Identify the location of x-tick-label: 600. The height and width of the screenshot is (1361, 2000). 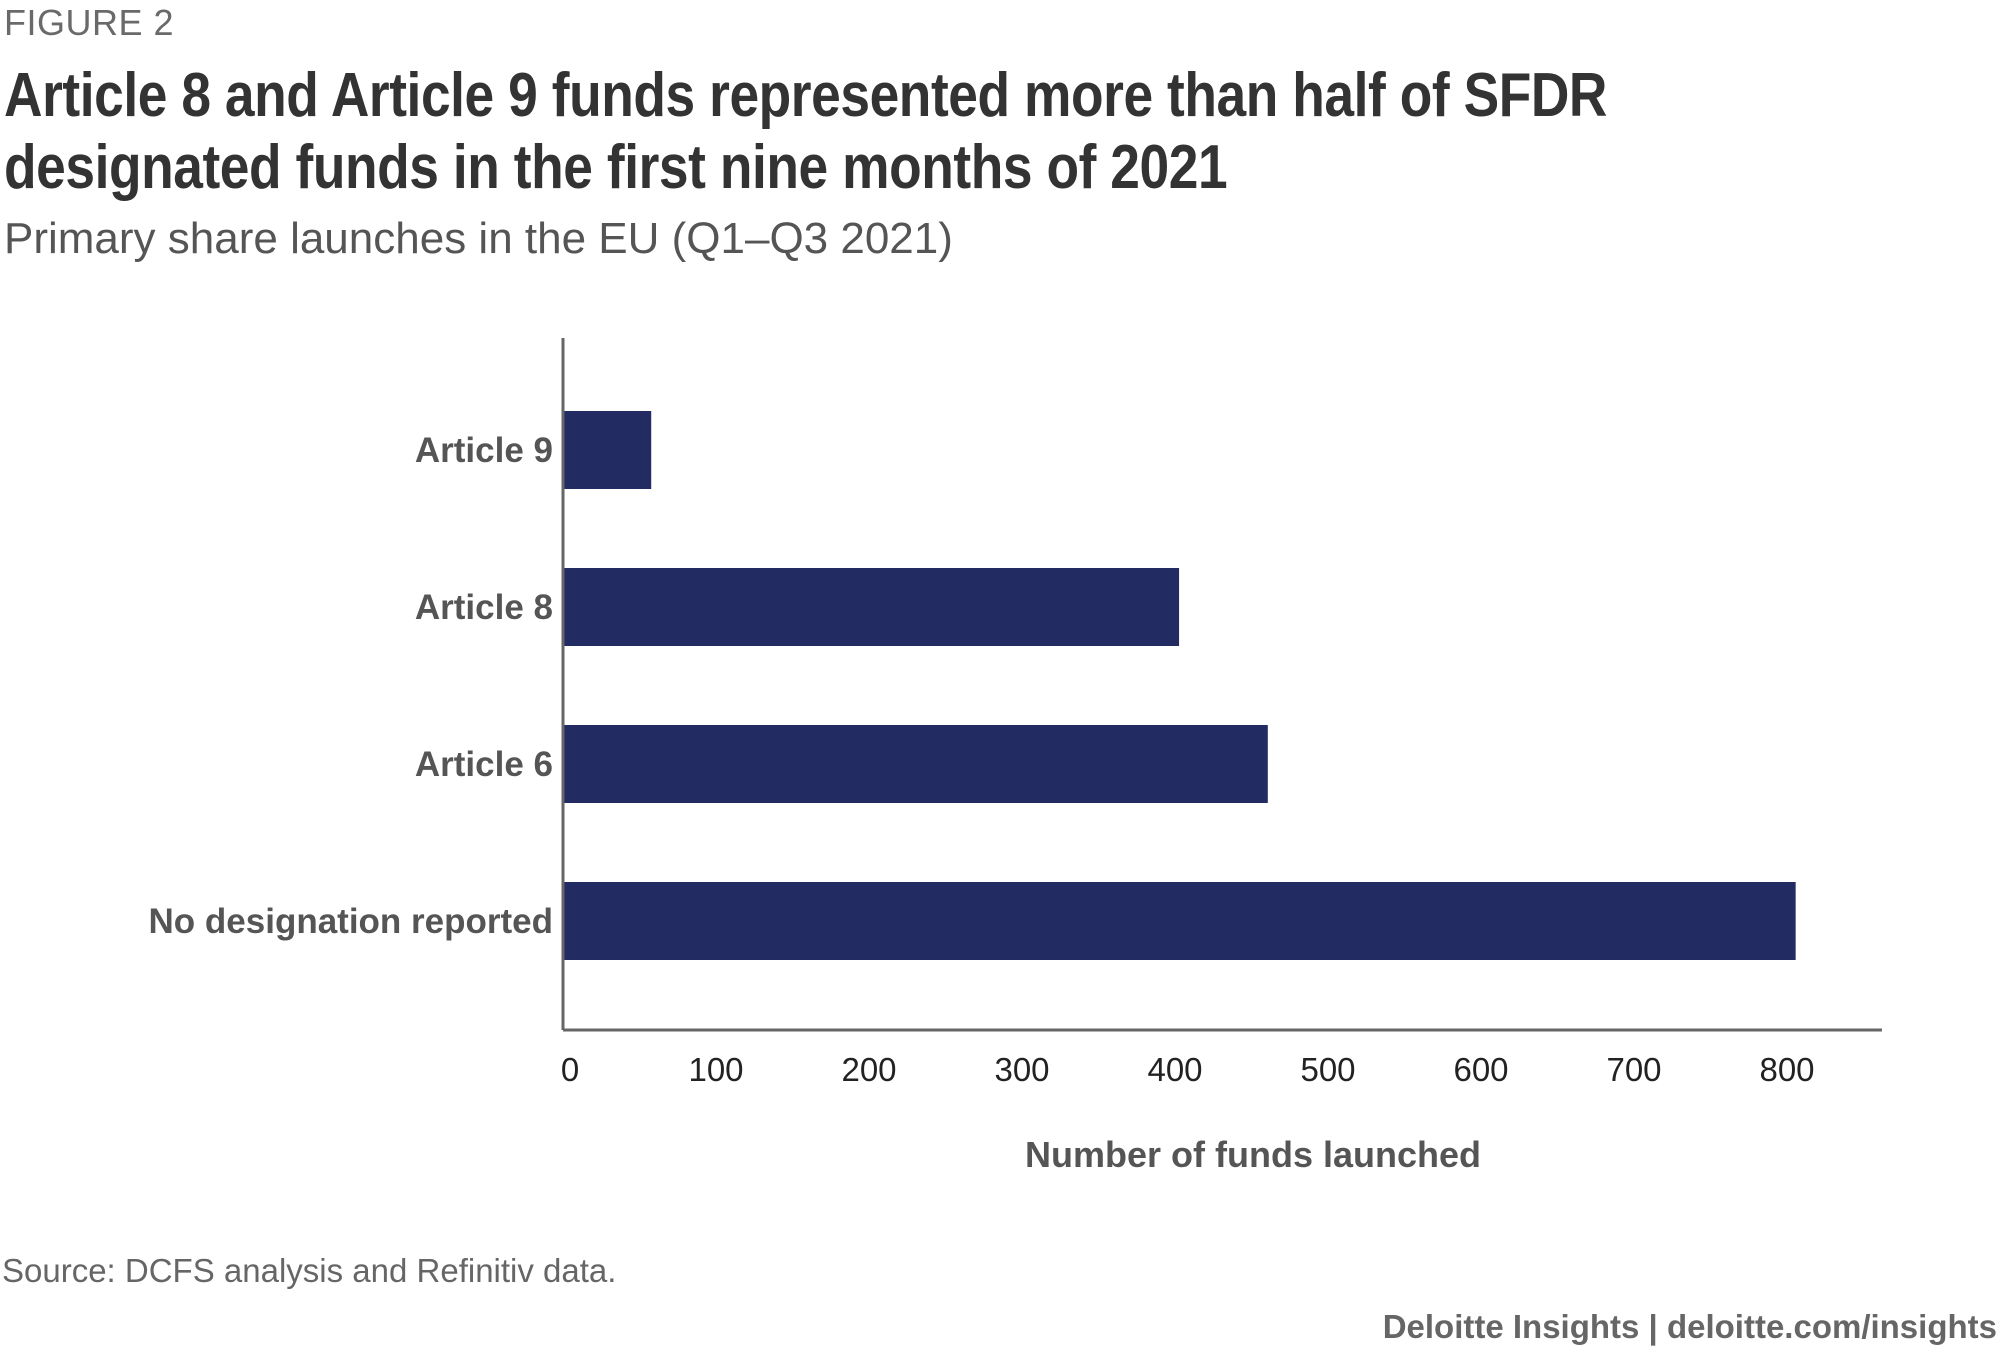
(1480, 1069).